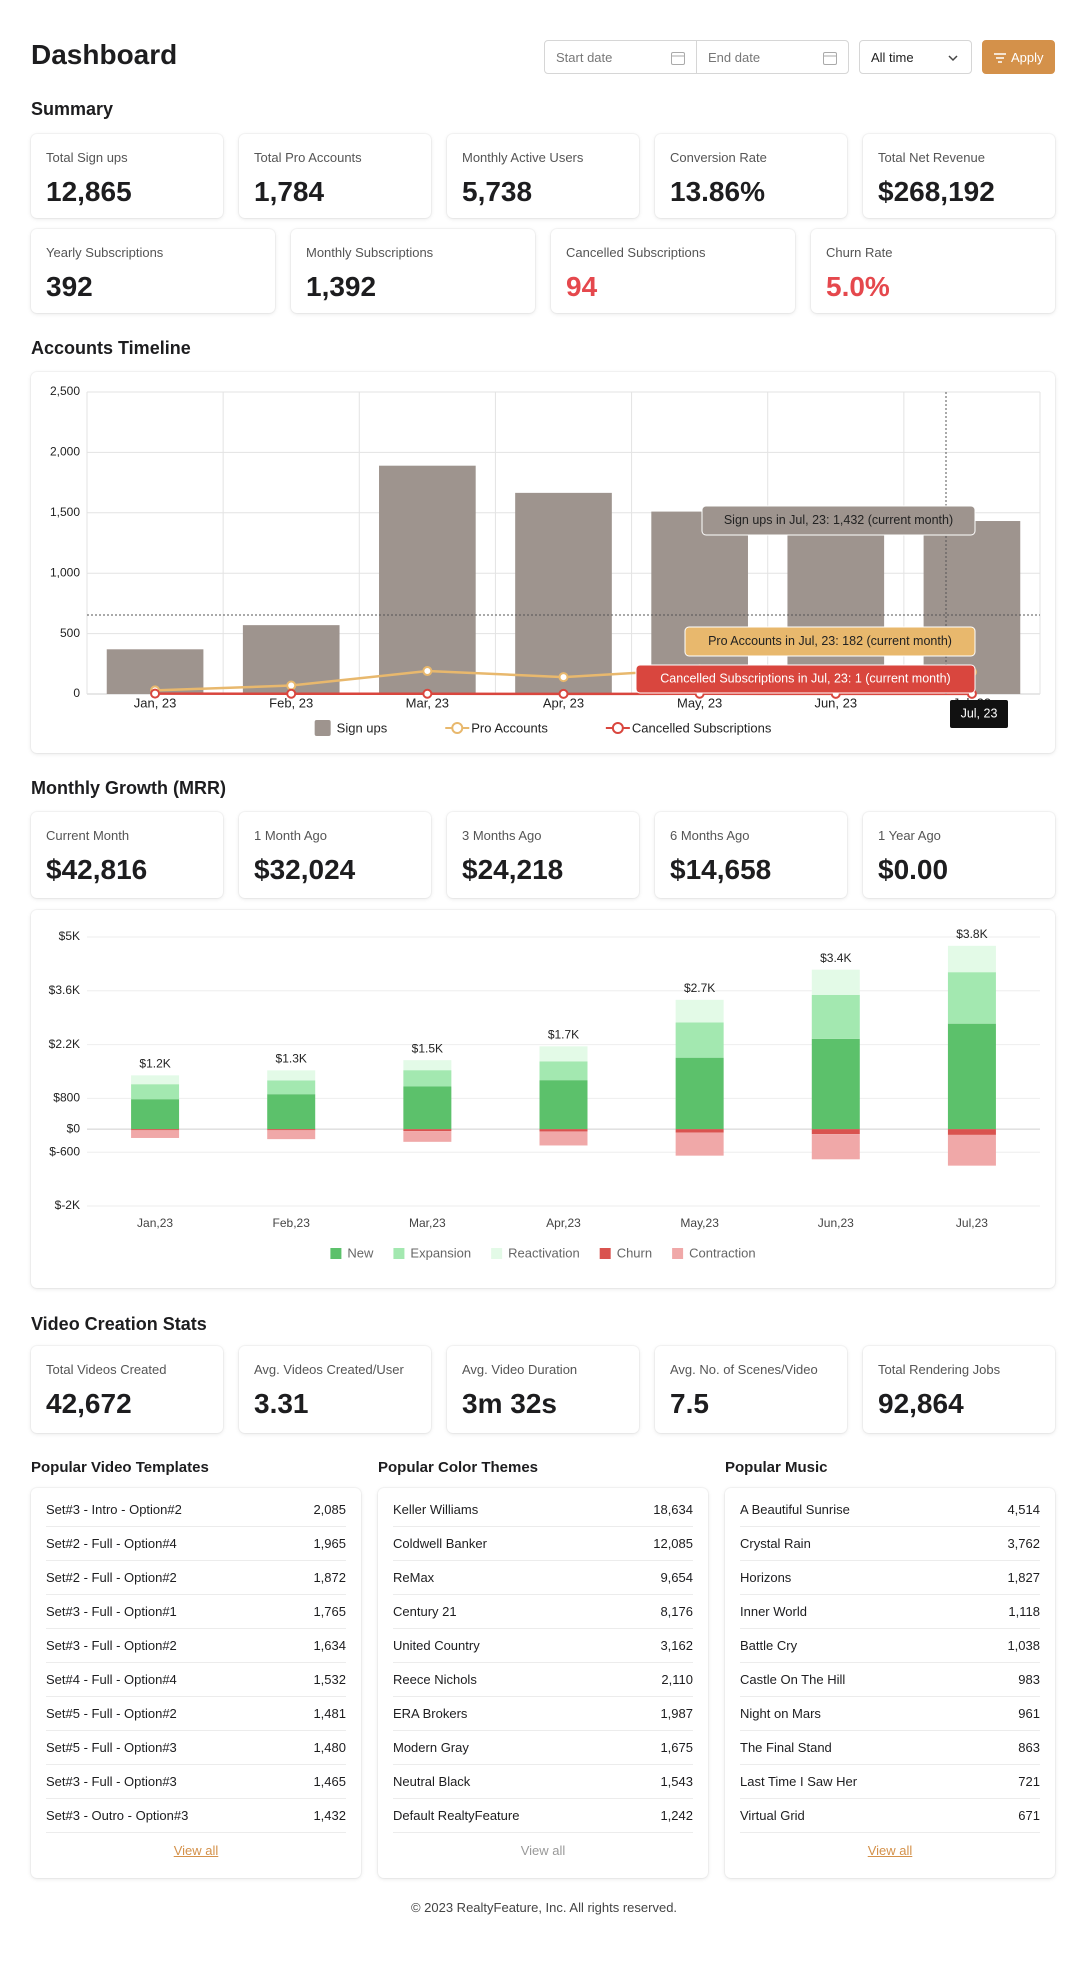 The height and width of the screenshot is (1964, 1088). What do you see at coordinates (543, 1782) in the screenshot?
I see `list-row: Neutral Black 1,543` at bounding box center [543, 1782].